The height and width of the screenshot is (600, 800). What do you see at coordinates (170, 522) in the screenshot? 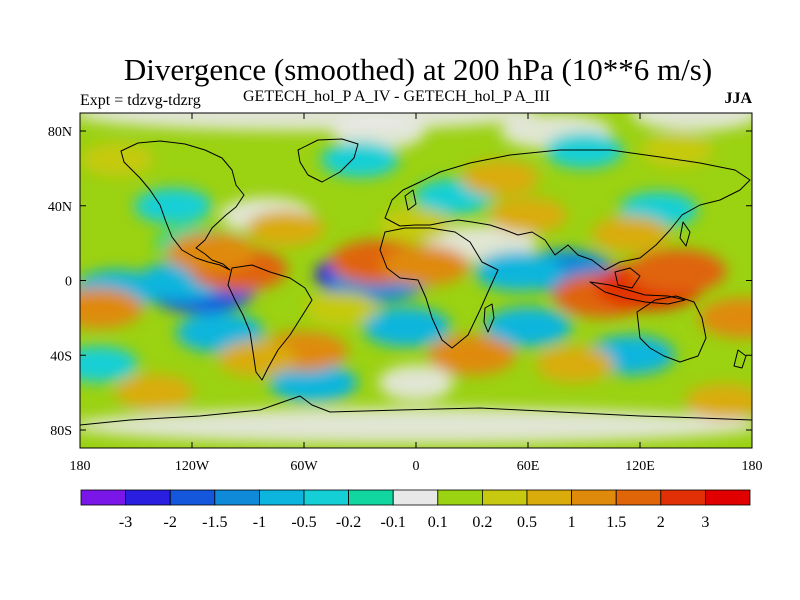
I see `colorbar-label: -2` at bounding box center [170, 522].